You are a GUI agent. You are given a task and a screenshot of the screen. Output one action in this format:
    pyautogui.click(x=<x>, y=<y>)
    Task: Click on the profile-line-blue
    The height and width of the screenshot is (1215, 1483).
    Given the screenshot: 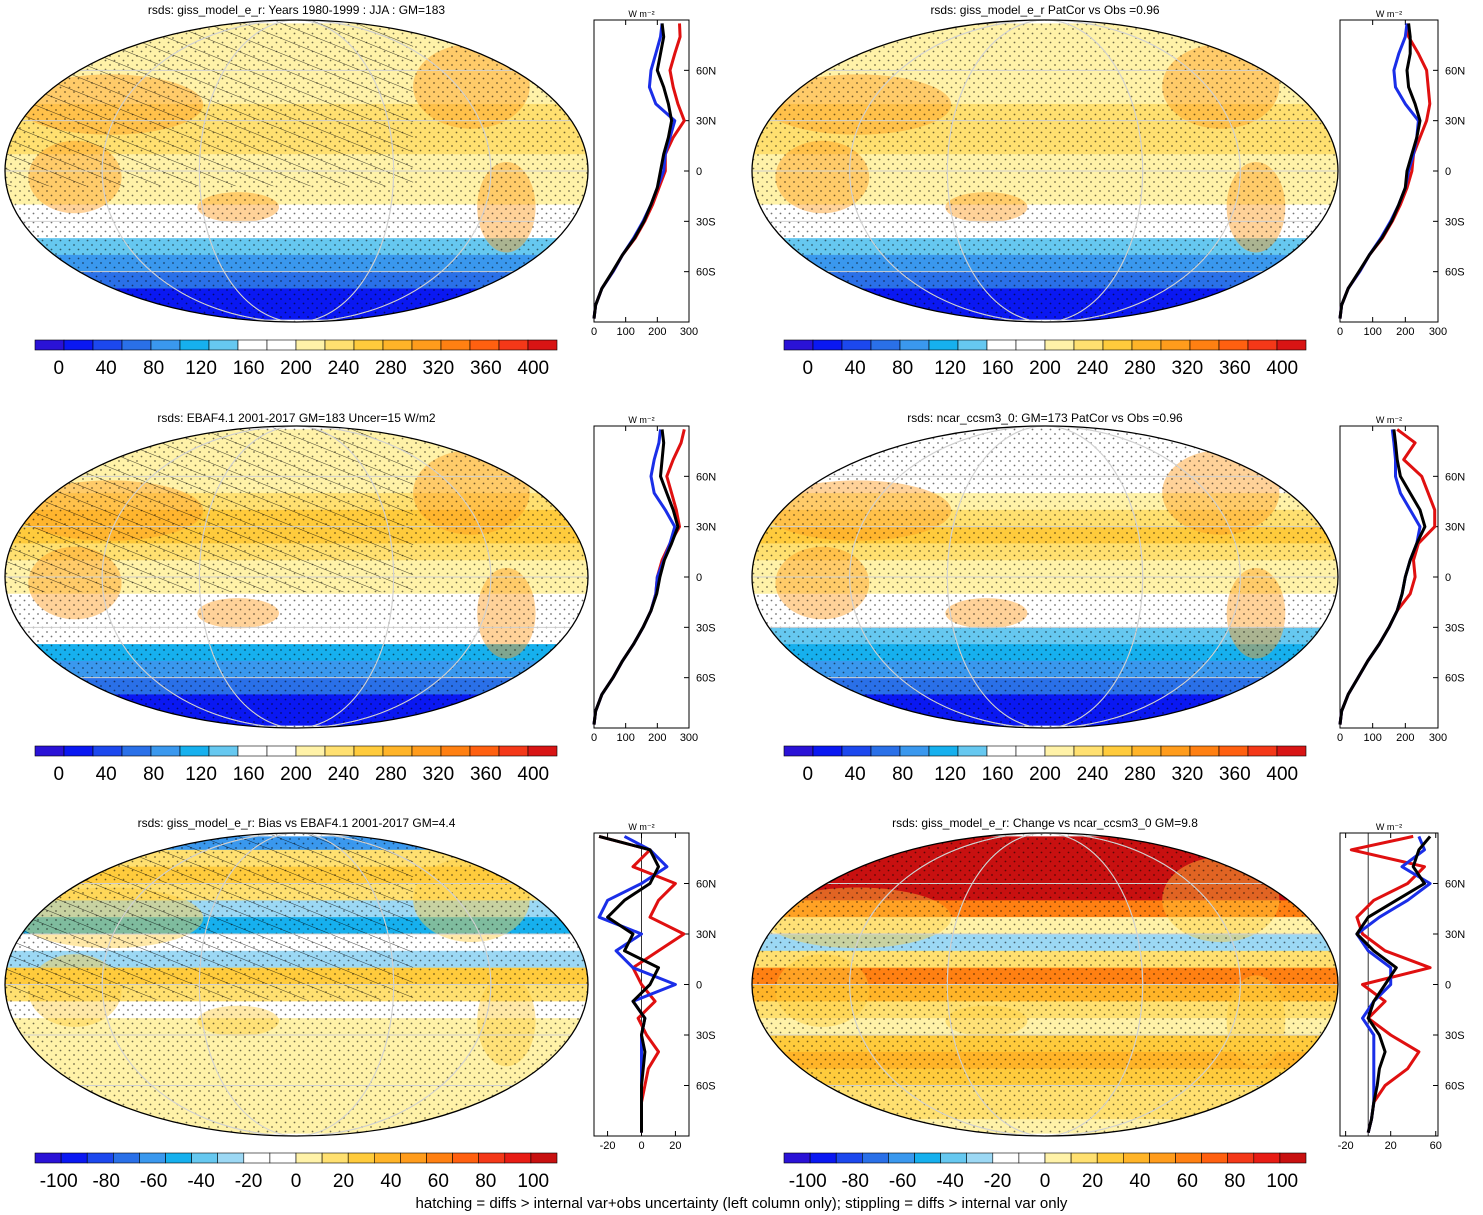 What is the action you would take?
    pyautogui.click(x=634, y=171)
    